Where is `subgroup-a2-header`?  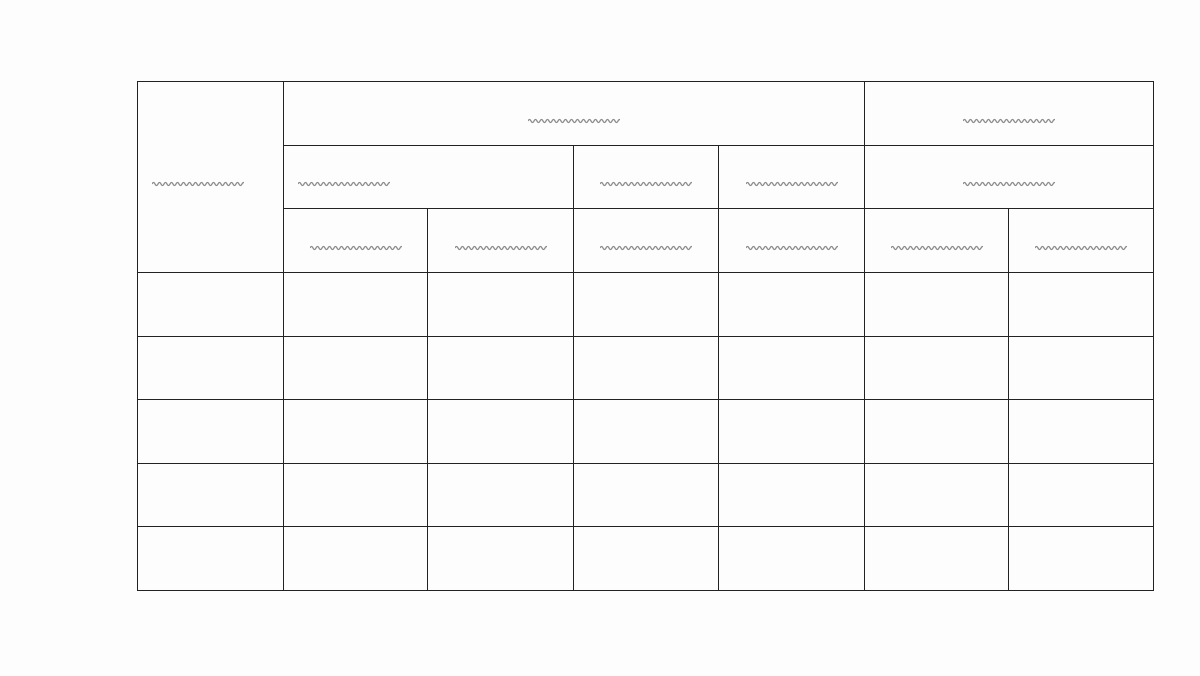 subgroup-a2-header is located at coordinates (646, 177).